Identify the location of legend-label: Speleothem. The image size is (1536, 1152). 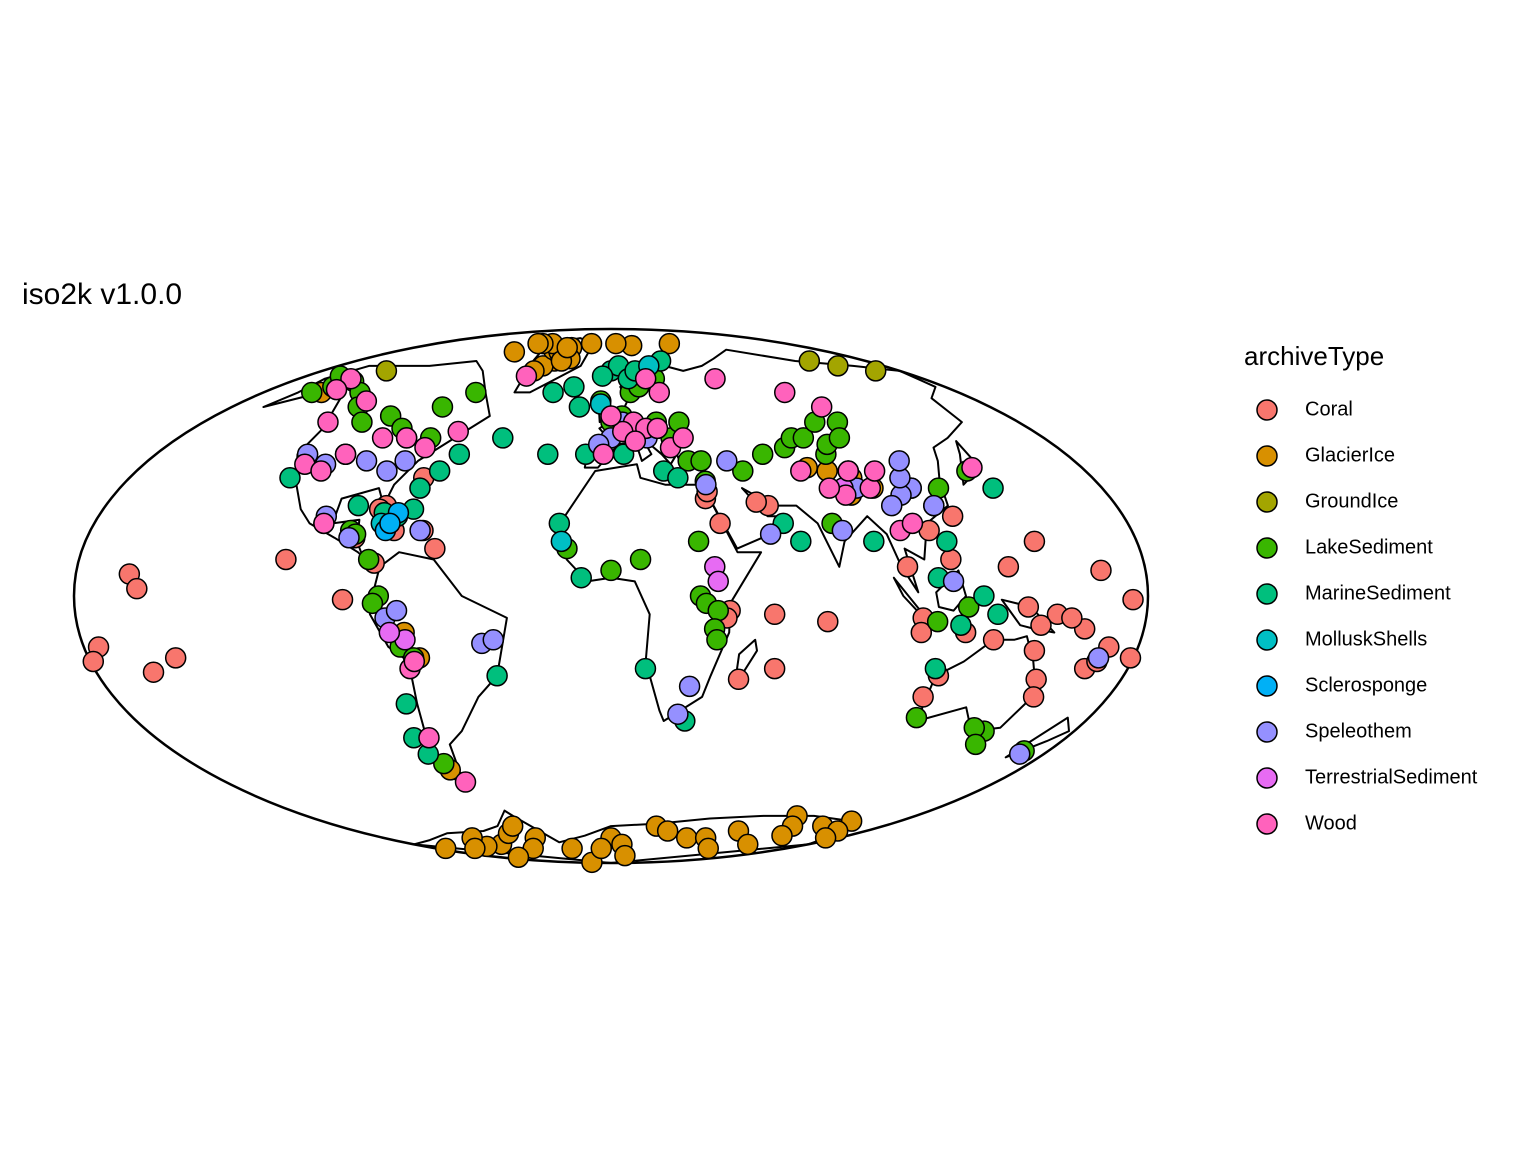
(1358, 731).